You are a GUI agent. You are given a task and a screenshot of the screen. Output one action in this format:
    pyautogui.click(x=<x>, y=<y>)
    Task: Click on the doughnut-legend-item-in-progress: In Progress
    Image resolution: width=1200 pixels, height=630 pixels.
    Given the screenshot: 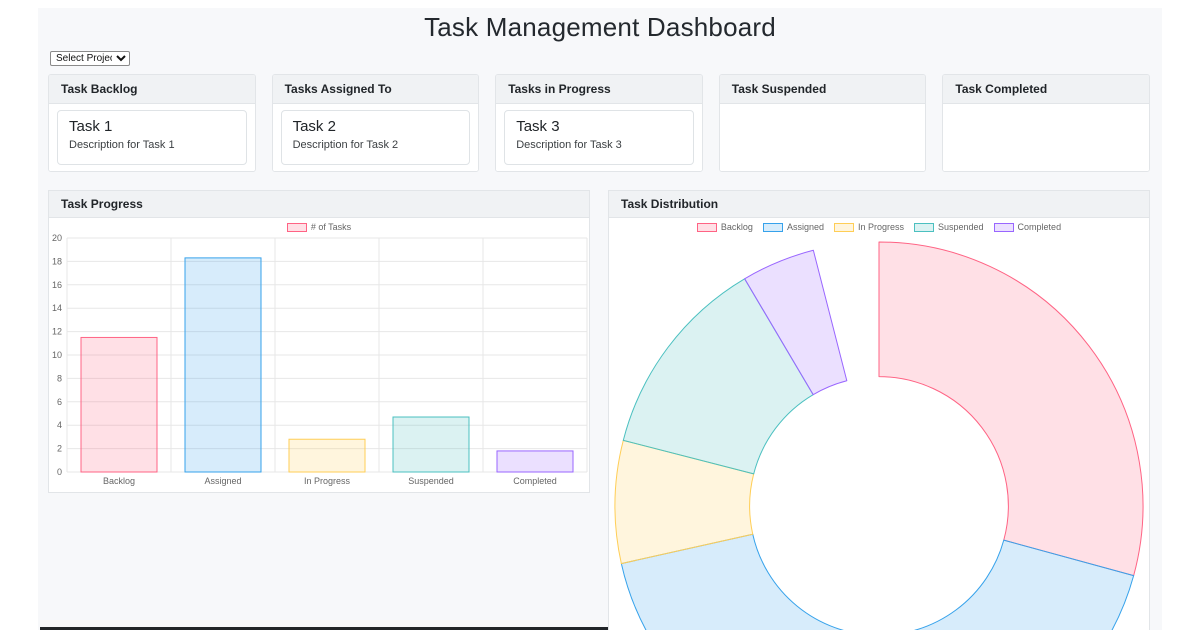 What is the action you would take?
    pyautogui.click(x=868, y=227)
    